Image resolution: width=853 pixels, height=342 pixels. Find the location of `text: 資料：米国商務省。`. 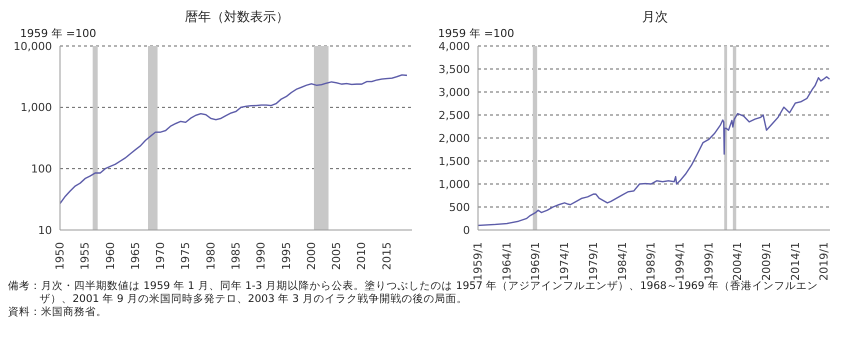

text: 資料：米国商務省。 is located at coordinates (58, 312).